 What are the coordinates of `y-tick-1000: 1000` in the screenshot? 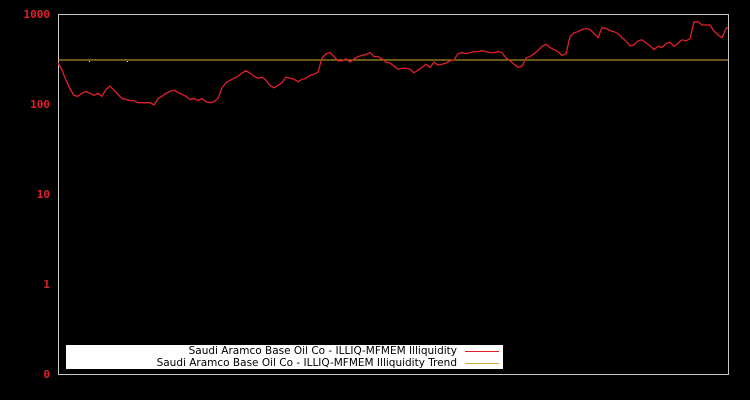 It's located at (37, 14).